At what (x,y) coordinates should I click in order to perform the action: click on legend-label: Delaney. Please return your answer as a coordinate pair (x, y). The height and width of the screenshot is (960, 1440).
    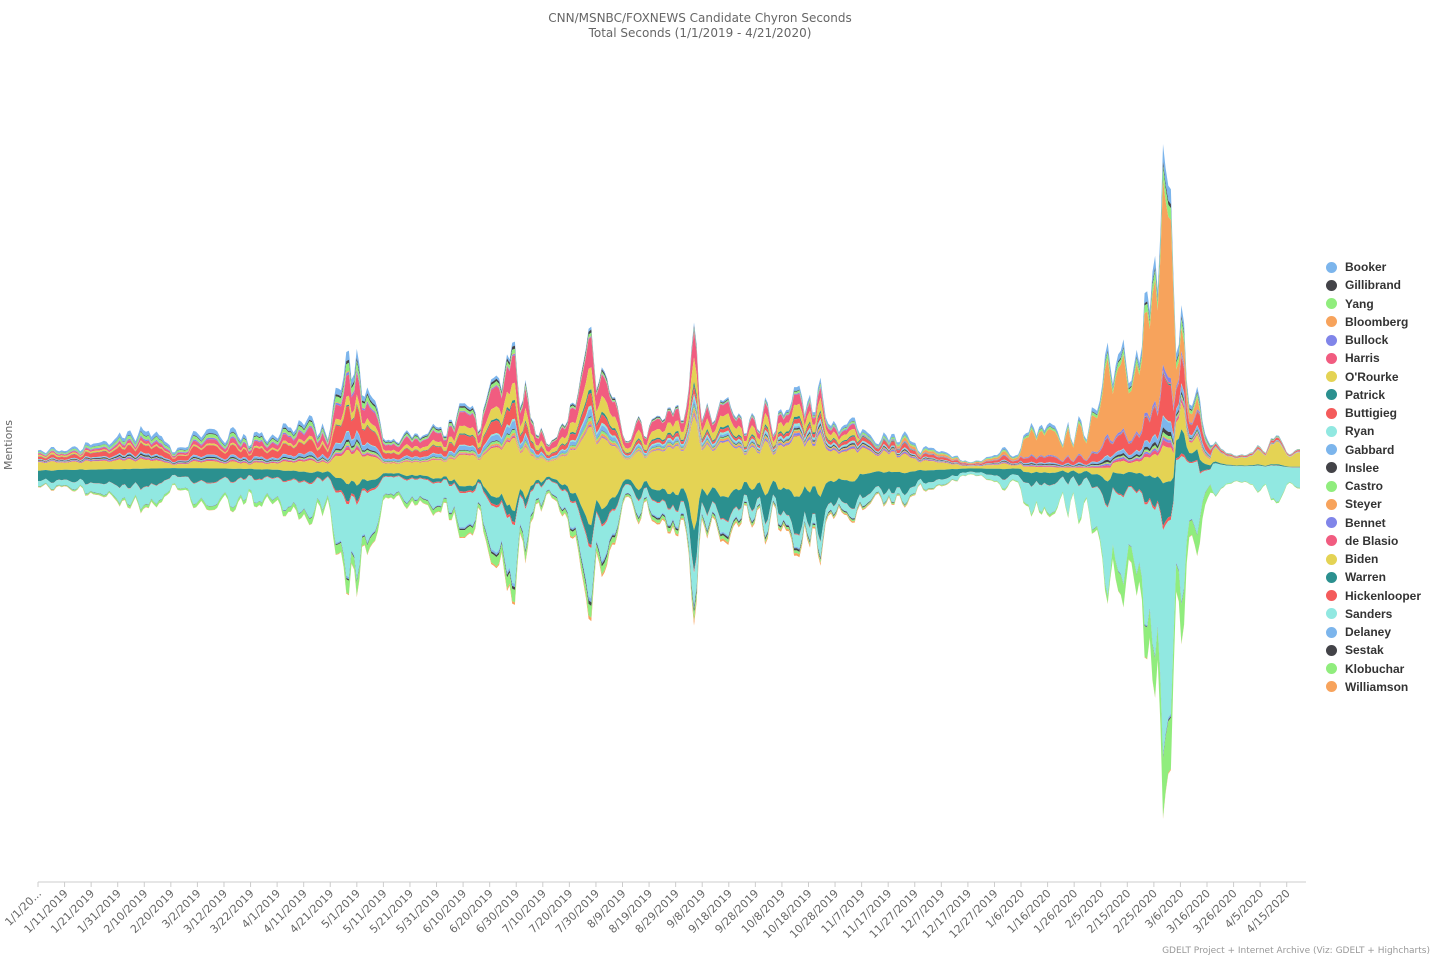
    Looking at the image, I should click on (1368, 632).